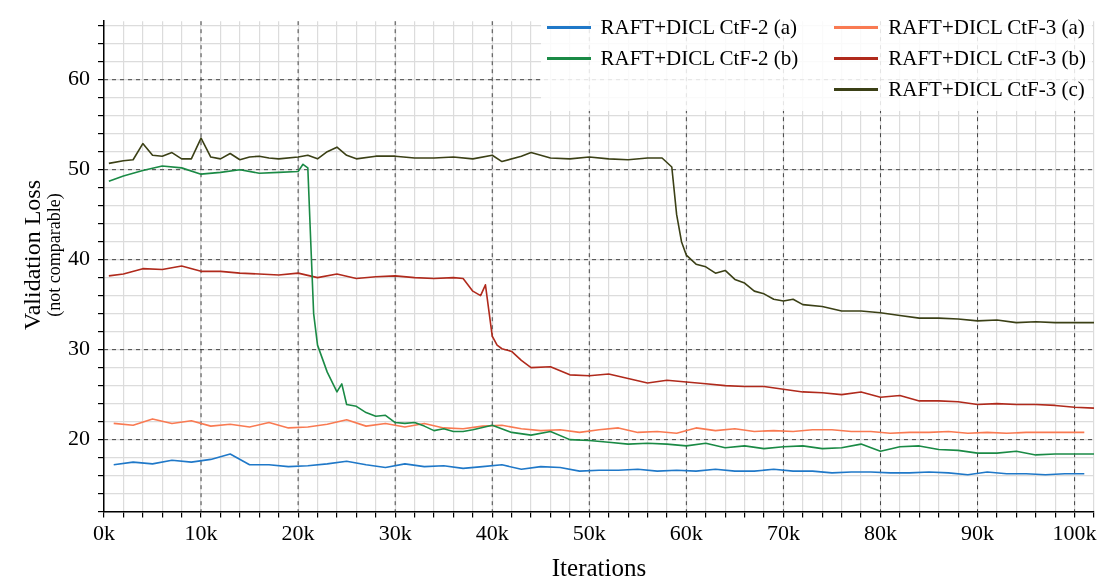 The image size is (1106, 588). What do you see at coordinates (298, 532) in the screenshot?
I see `x-tick-label: 20k` at bounding box center [298, 532].